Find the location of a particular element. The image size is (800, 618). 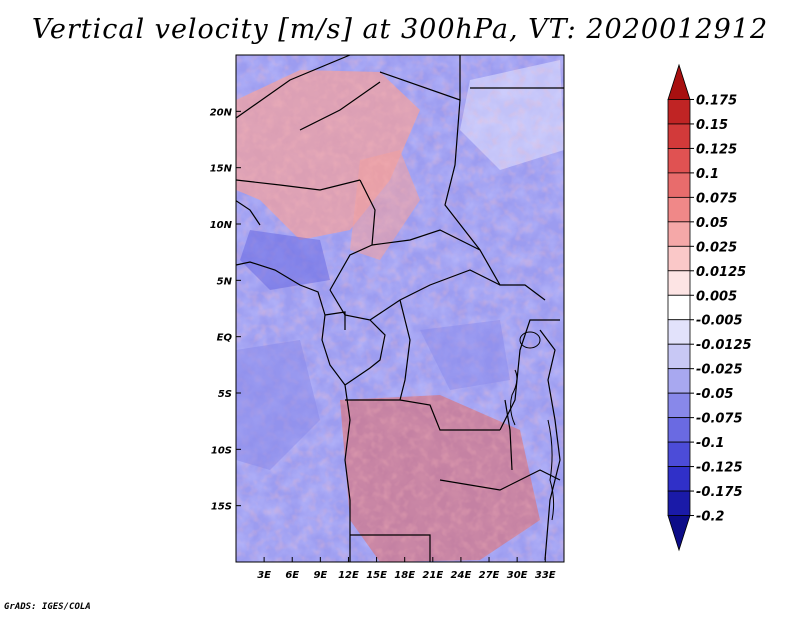

colorbar-label: -0.2 is located at coordinates (710, 517).